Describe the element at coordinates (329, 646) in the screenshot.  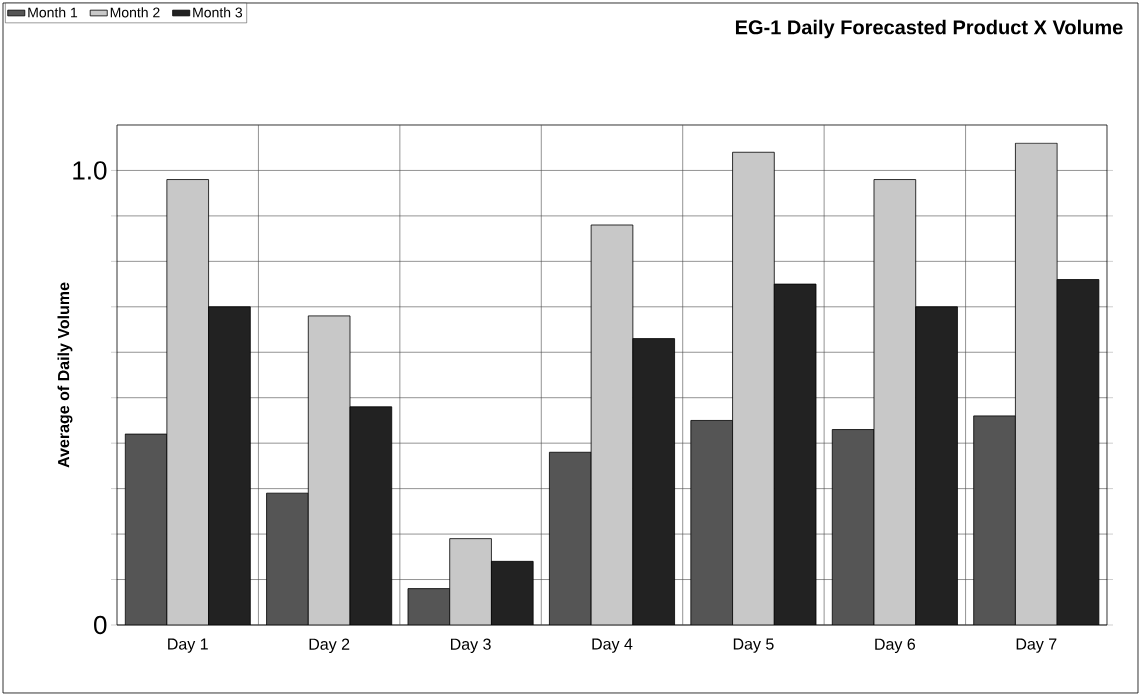
I see `x-tick-label: Day 2` at that location.